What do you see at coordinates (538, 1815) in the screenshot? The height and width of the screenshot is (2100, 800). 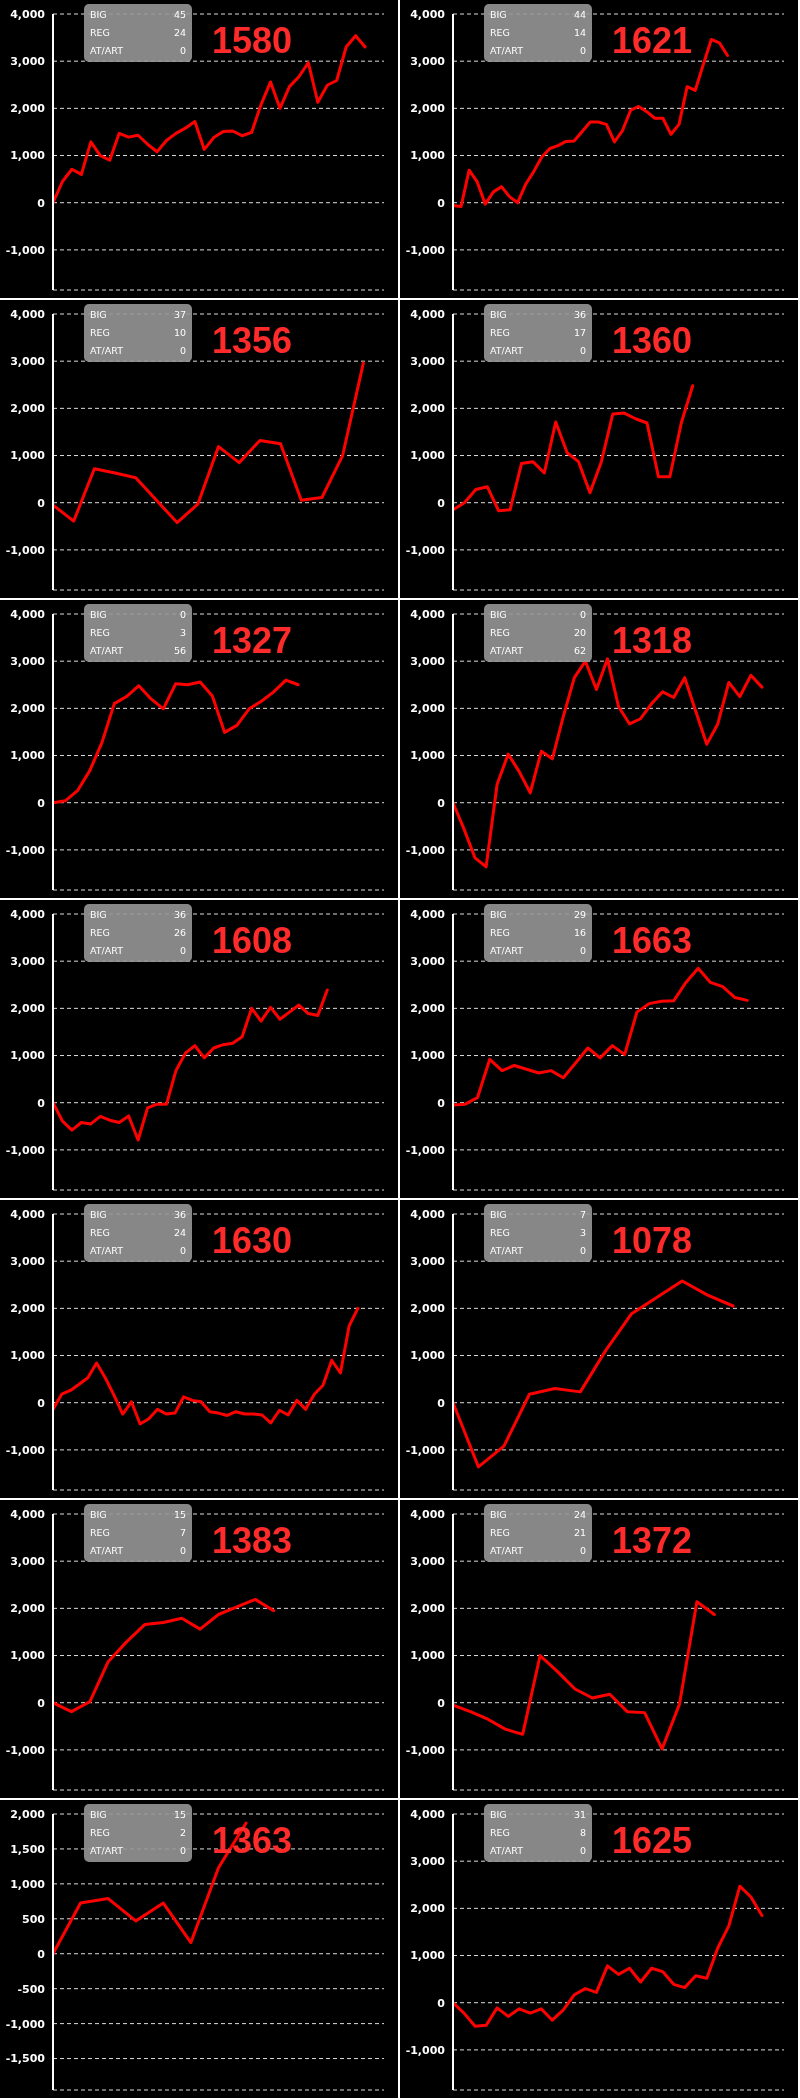 I see `annotation: BIG 31` at bounding box center [538, 1815].